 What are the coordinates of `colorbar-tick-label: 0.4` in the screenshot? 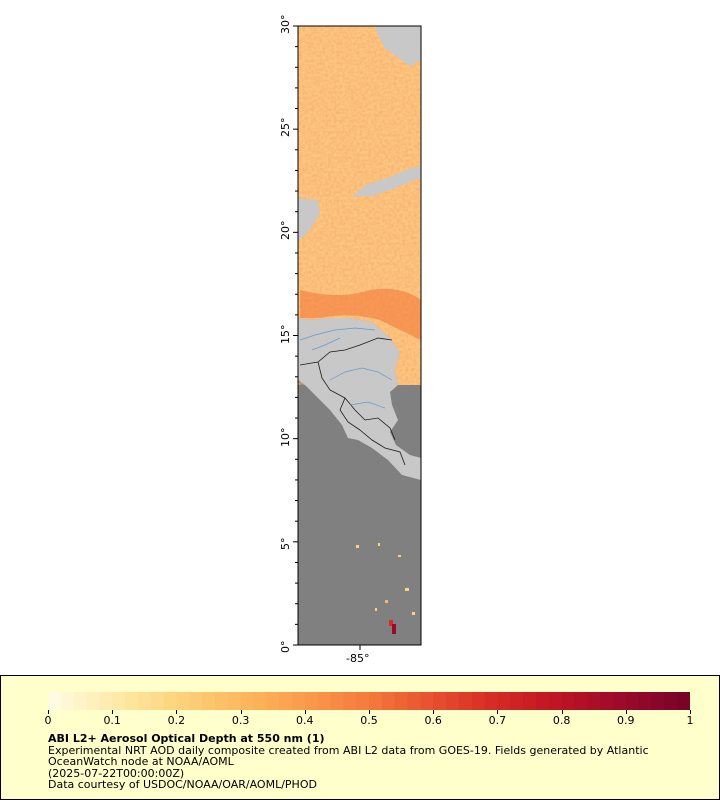 It's located at (305, 720).